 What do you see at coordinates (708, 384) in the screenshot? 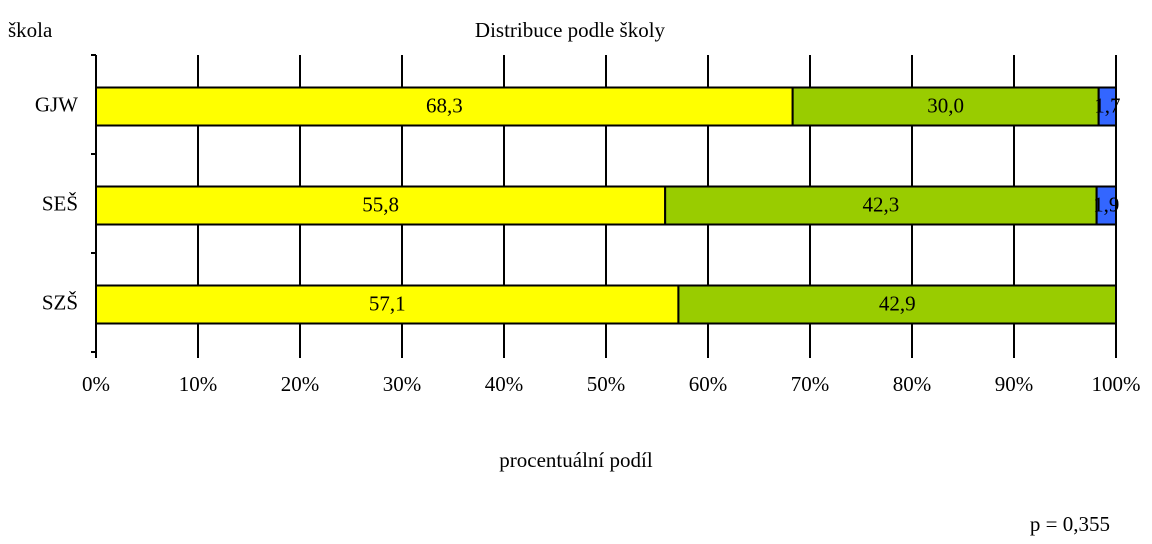
I see `x-tick-label: 60%` at bounding box center [708, 384].